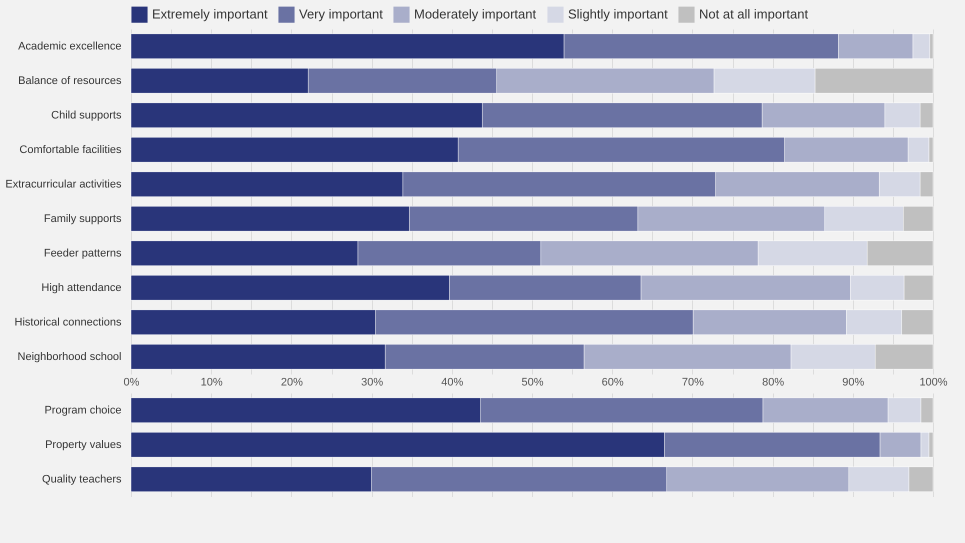 This screenshot has height=543, width=965. I want to click on y-tick-label: Extracurricular activities, so click(63, 184).